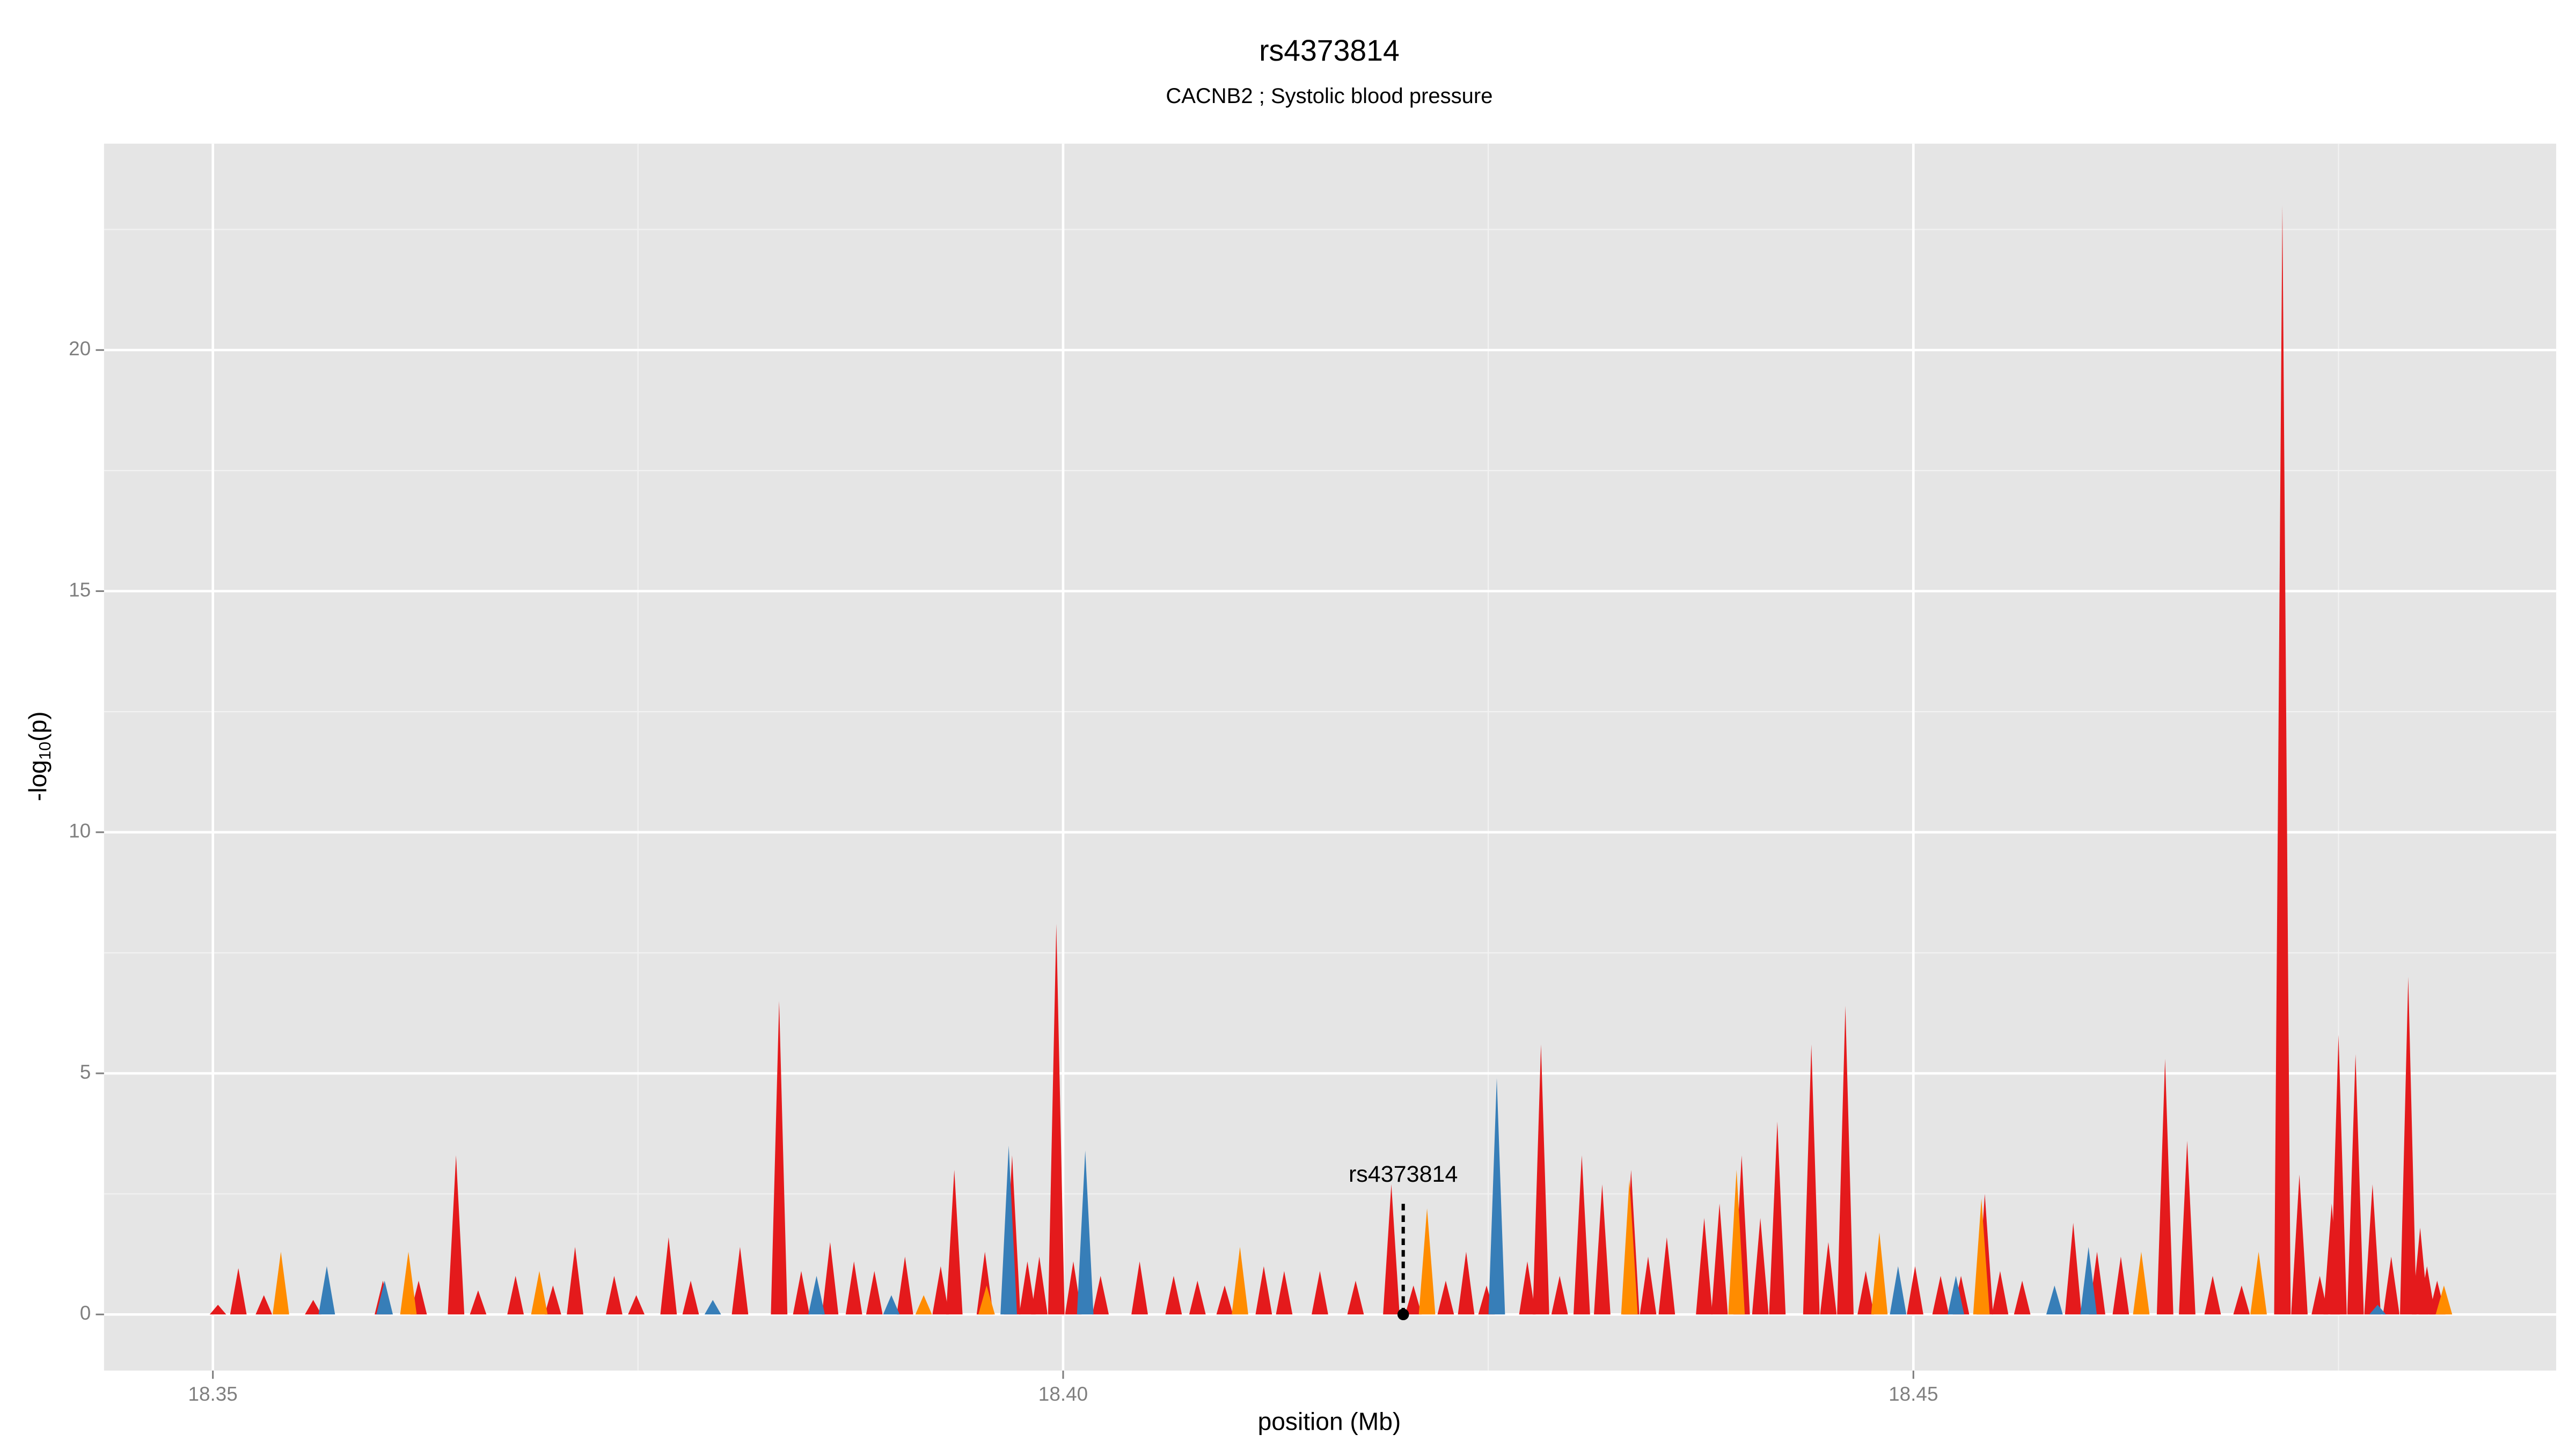 The image size is (2576, 1449). Describe the element at coordinates (1063, 1394) in the screenshot. I see `x-tick-label: 18.40` at that location.